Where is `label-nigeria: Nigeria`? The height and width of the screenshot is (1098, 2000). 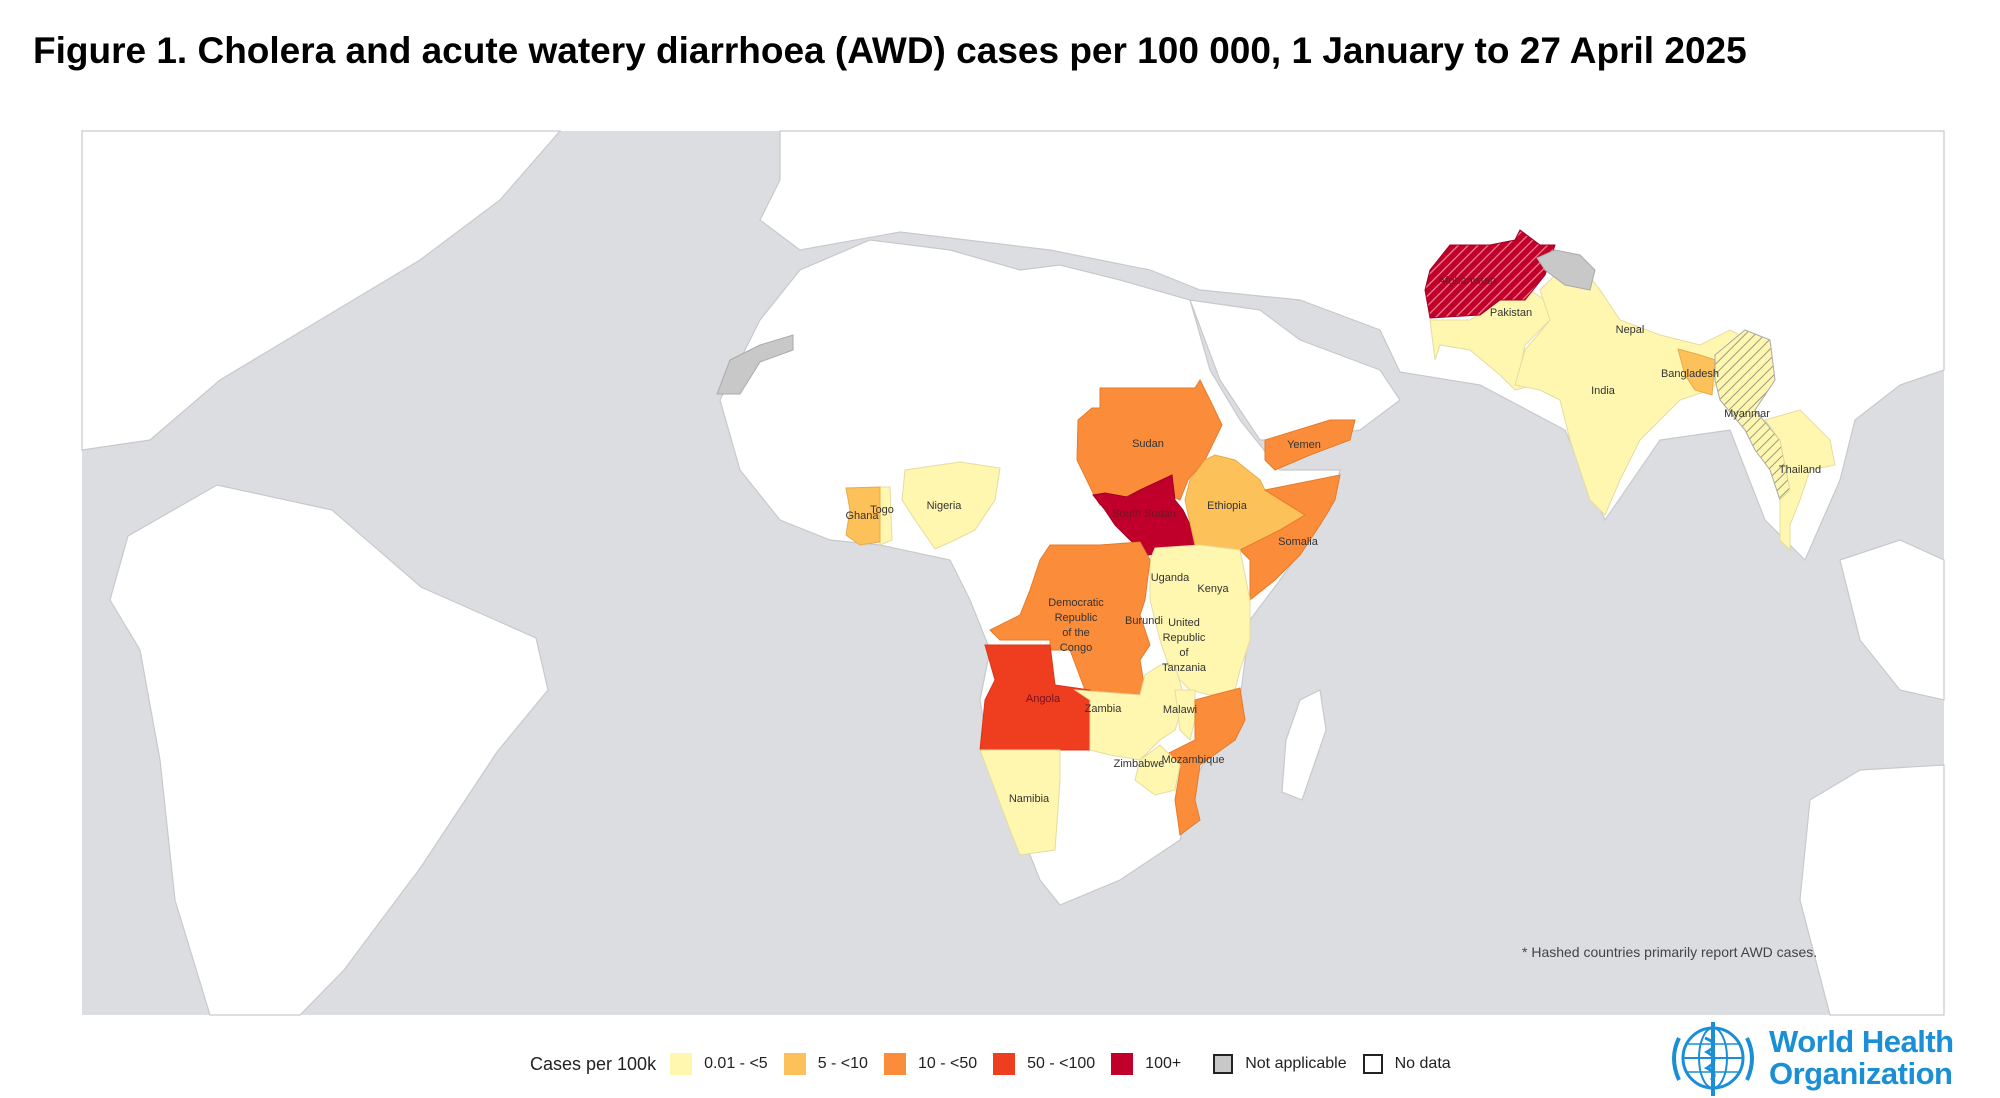
label-nigeria: Nigeria is located at coordinates (945, 506).